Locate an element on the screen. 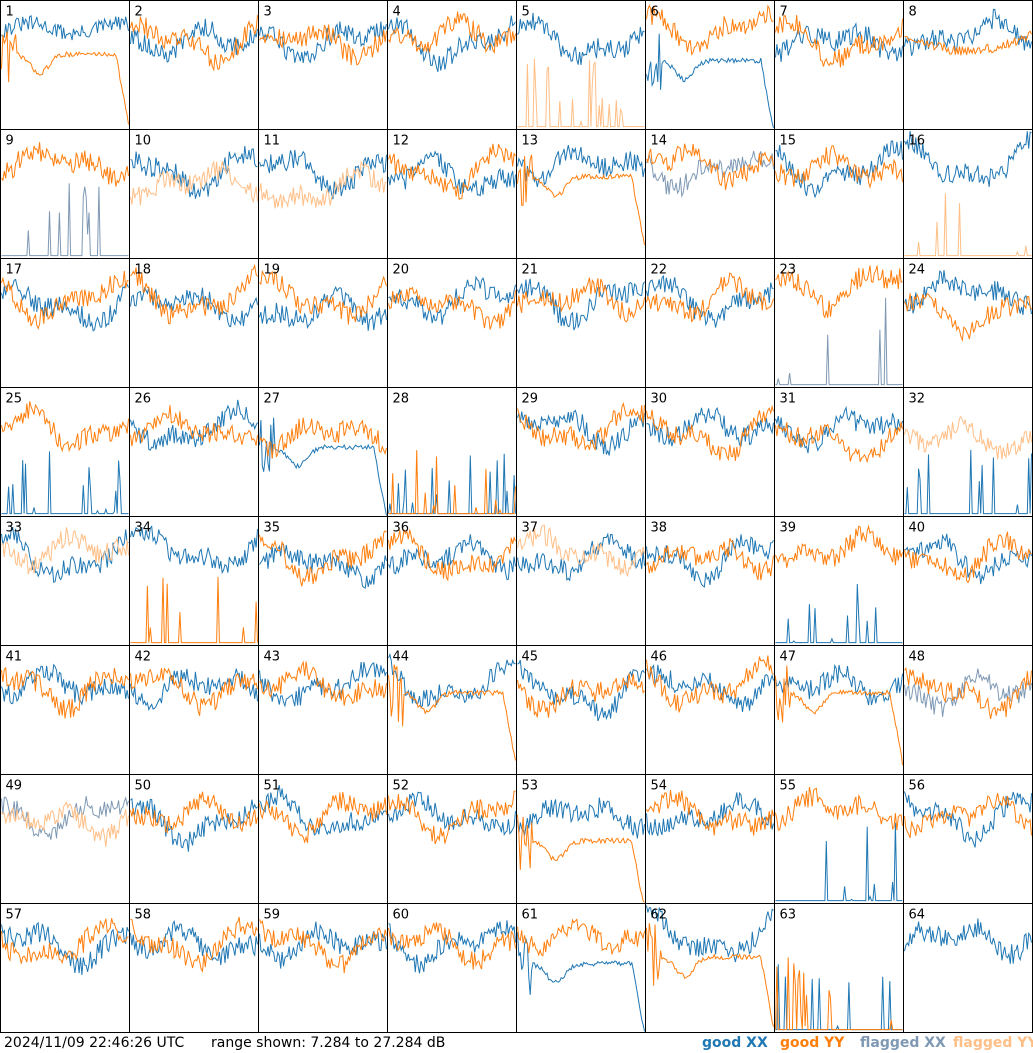  panel-42: 42 is located at coordinates (194, 710).